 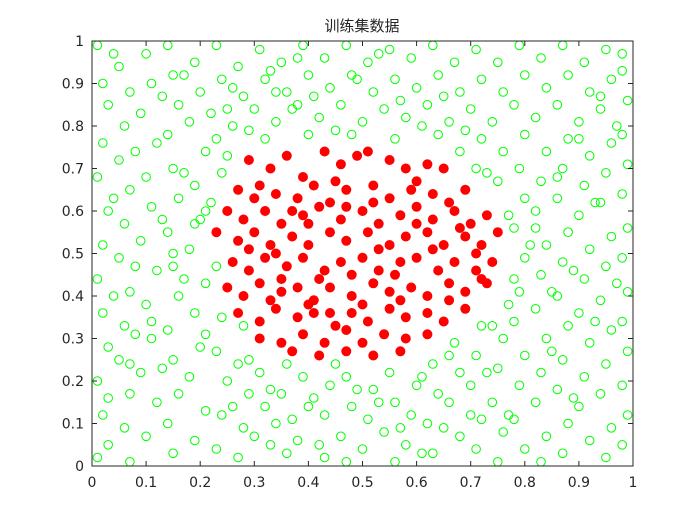 What do you see at coordinates (79, 42) in the screenshot?
I see `y-tick-label: 1` at bounding box center [79, 42].